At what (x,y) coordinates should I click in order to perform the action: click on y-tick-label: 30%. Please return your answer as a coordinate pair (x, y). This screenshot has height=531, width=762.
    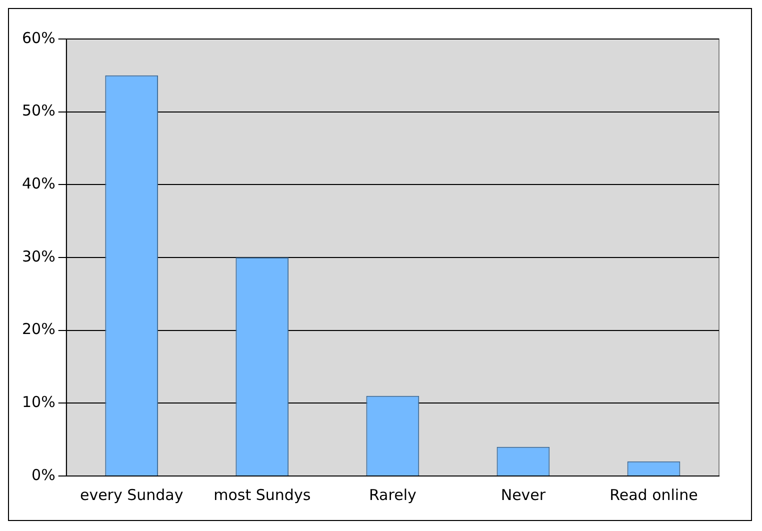
    Looking at the image, I should click on (39, 256).